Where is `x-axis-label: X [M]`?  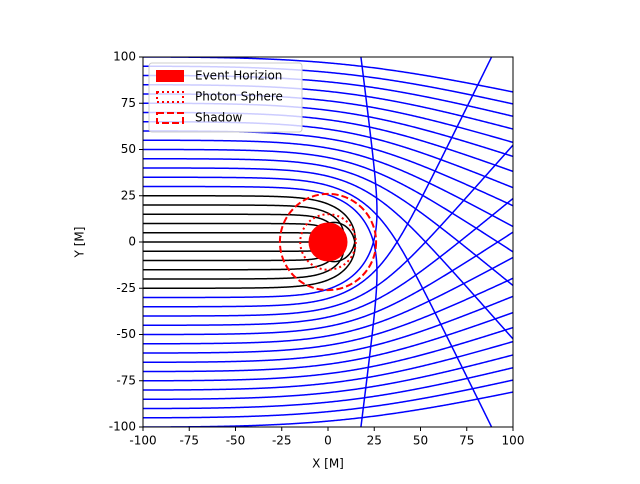
x-axis-label: X [M] is located at coordinates (328, 464).